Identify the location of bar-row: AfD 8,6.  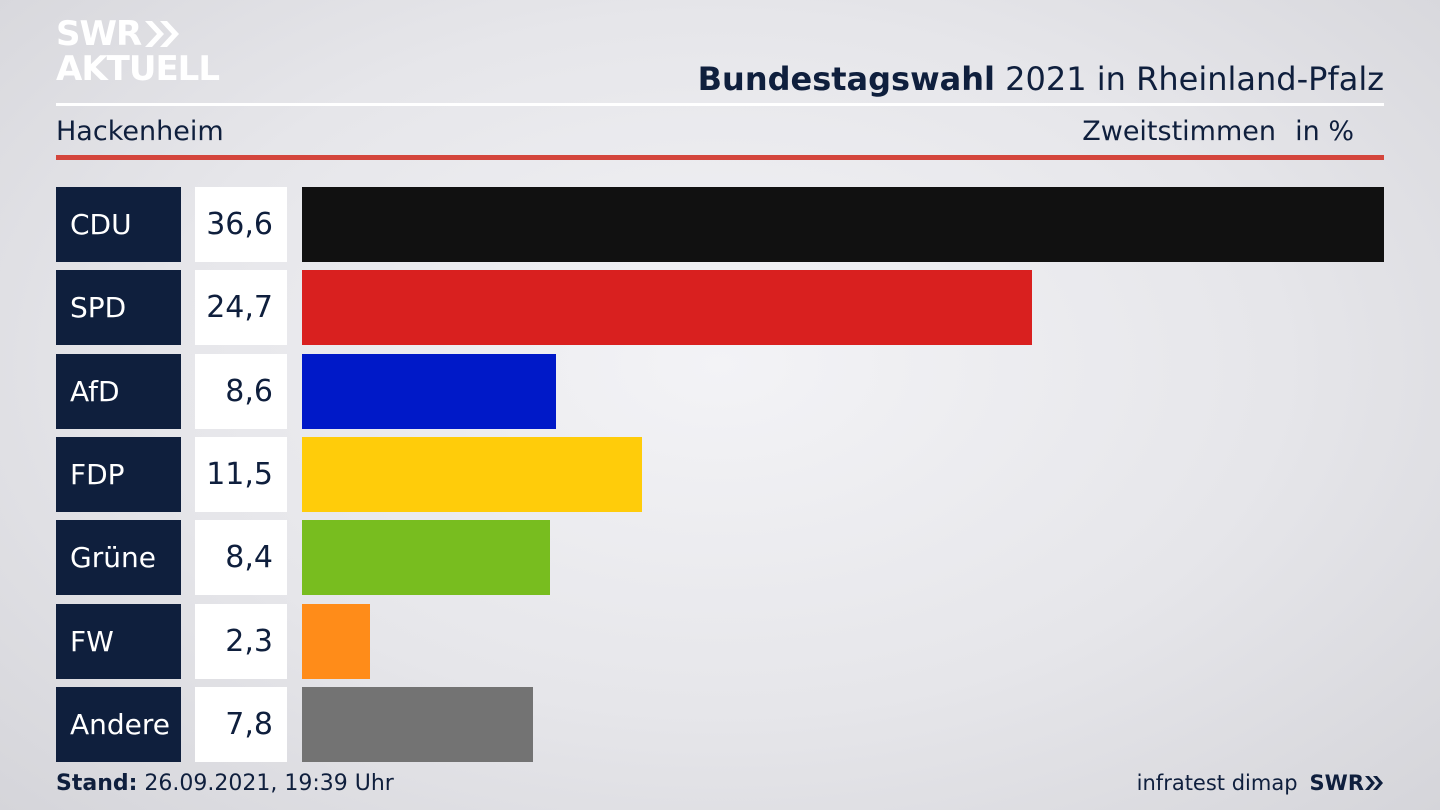
(720, 391).